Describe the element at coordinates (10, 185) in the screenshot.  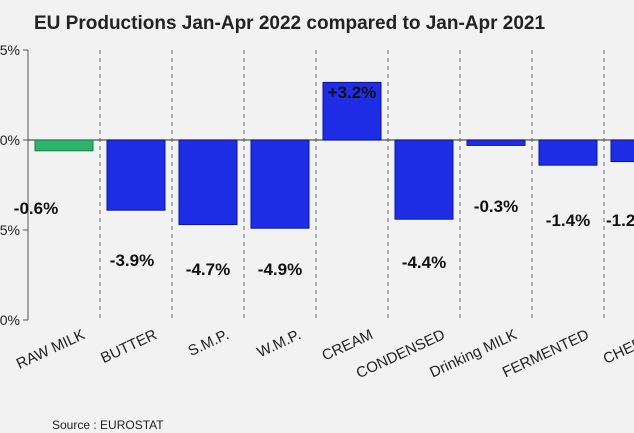
I see `y-tick-labels: 5% 0% -5% -10%` at that location.